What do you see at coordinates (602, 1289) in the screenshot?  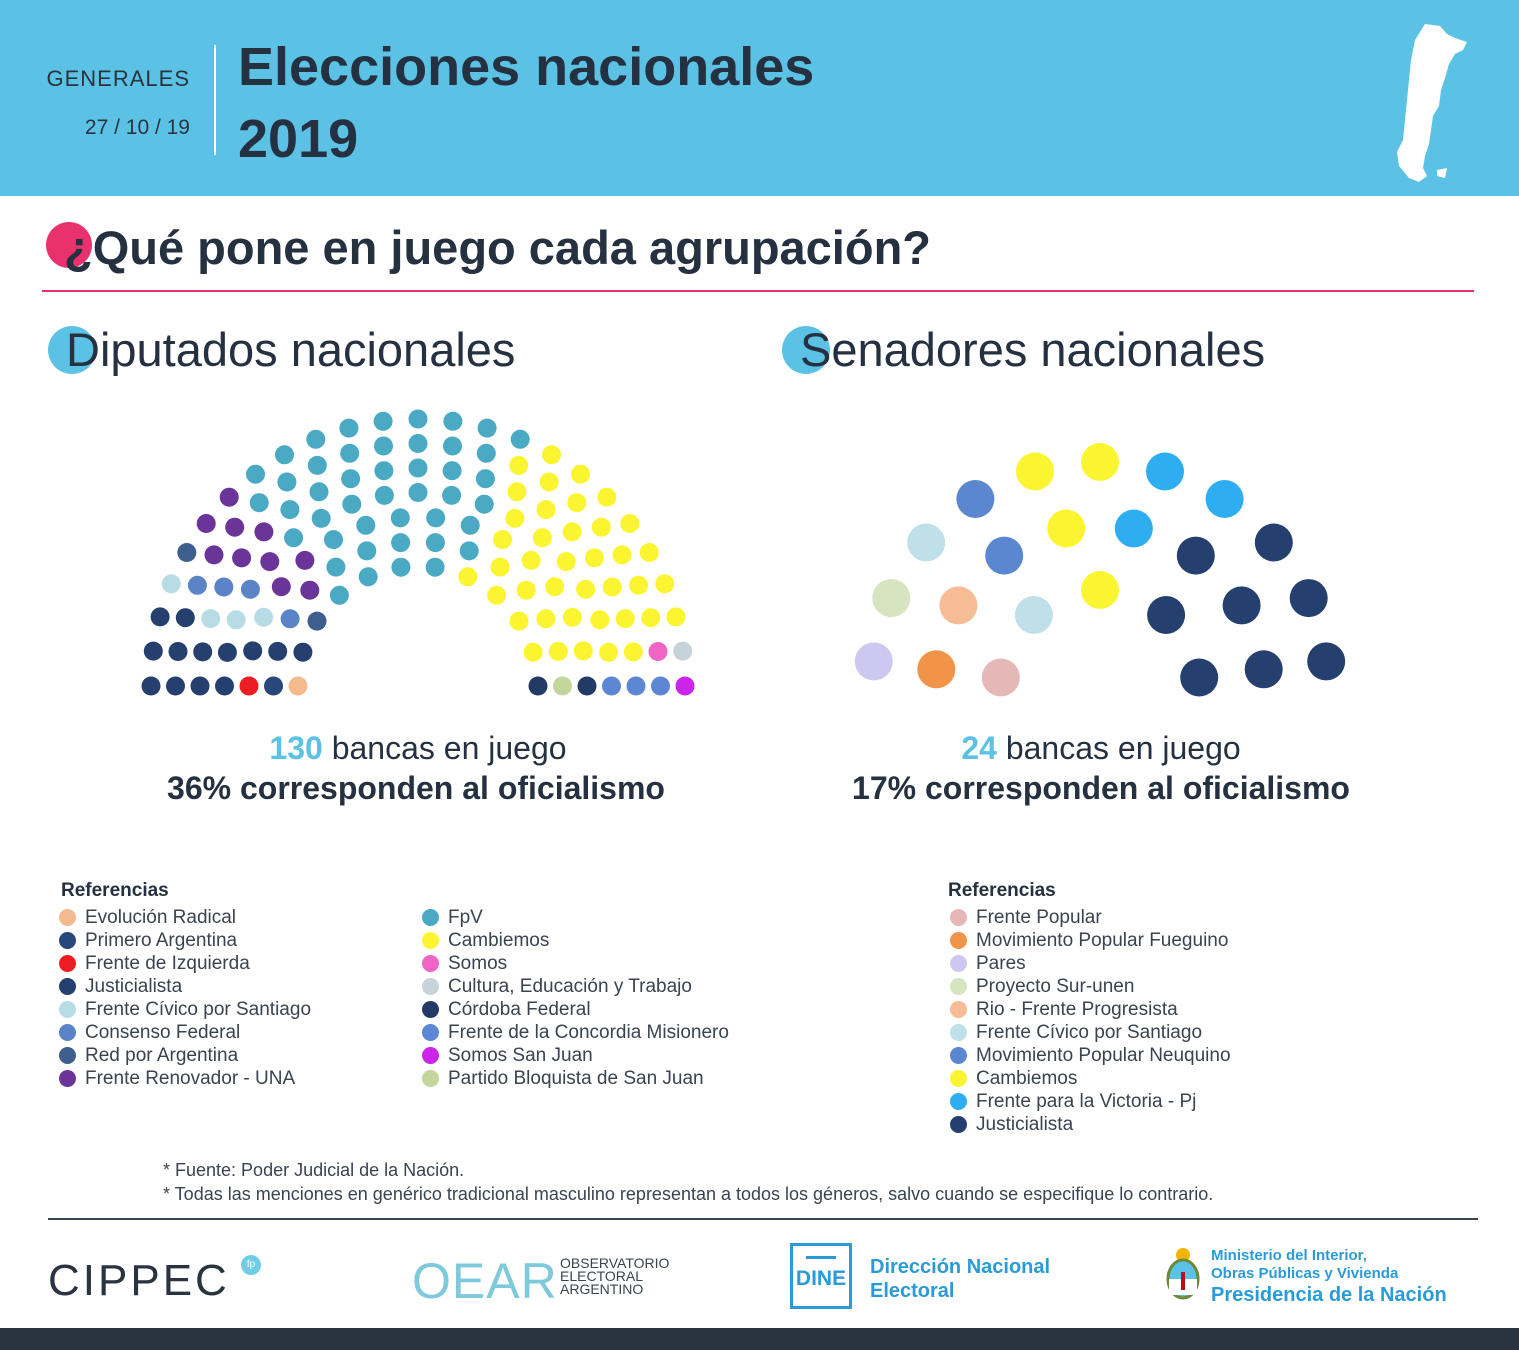 I see `oear-sub-line: ARGENTINO` at bounding box center [602, 1289].